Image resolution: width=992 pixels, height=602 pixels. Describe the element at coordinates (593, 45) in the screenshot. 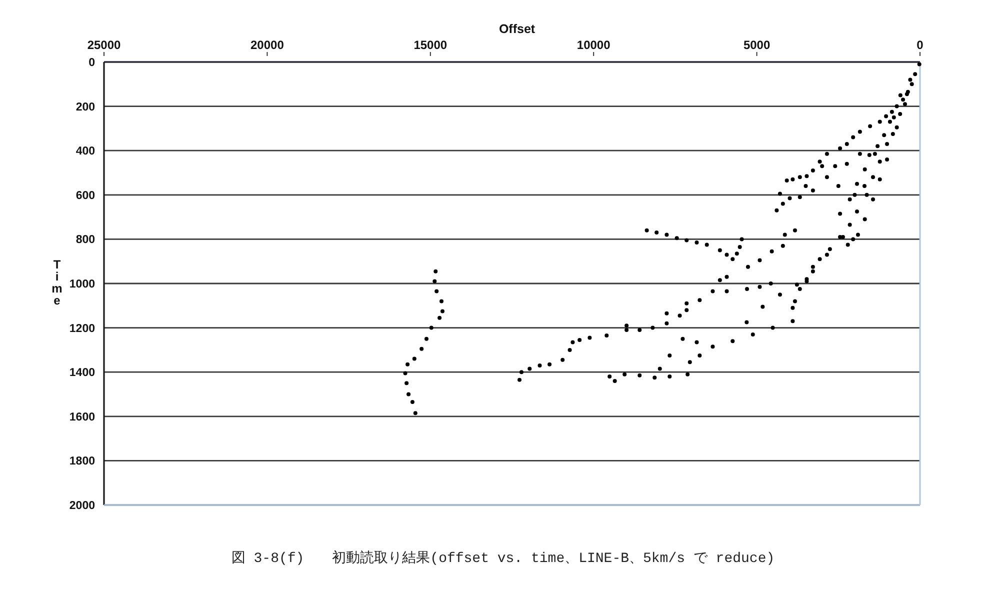

I see `x-tick-label: 10000` at that location.